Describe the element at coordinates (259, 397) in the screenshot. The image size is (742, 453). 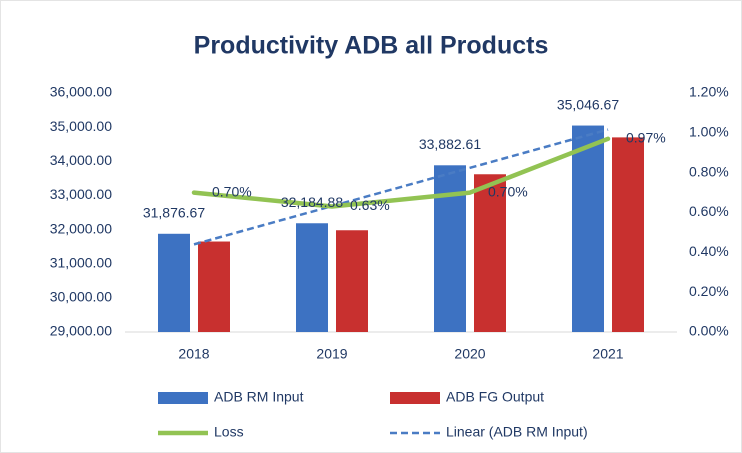
I see `legend-label: ADB RM Input` at that location.